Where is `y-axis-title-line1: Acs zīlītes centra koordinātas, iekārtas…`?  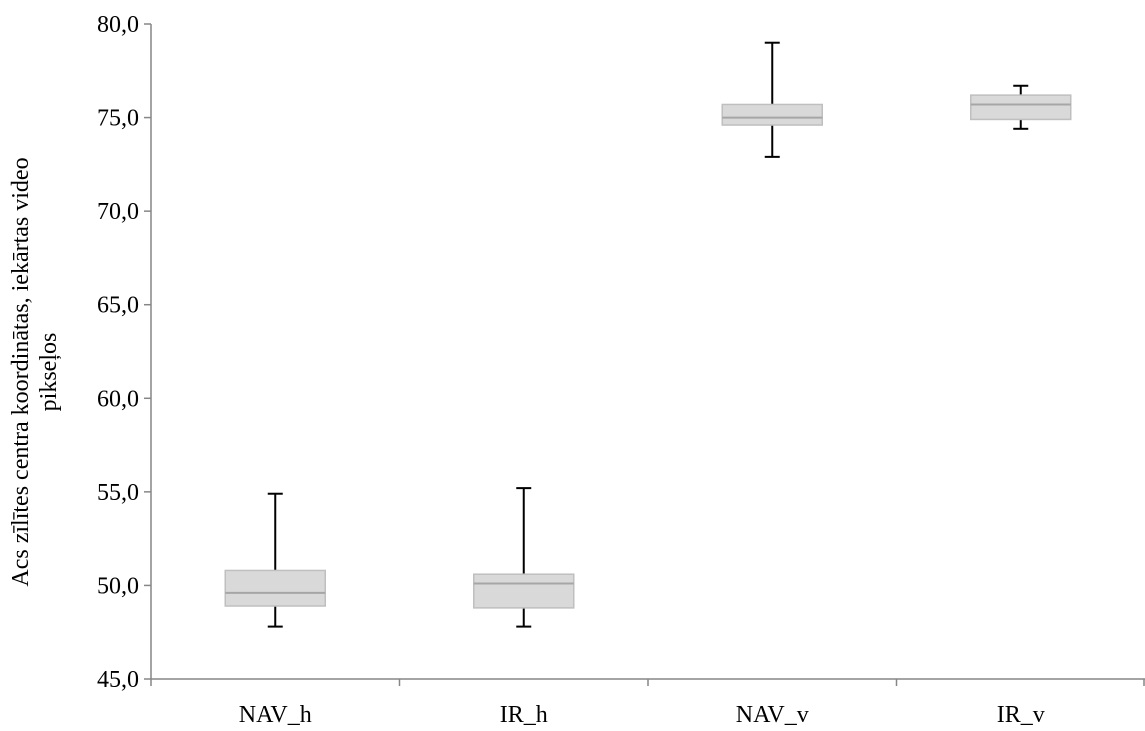
y-axis-title-line1: Acs zīlītes centra koordinātas, iekārtas… is located at coordinates (21, 371).